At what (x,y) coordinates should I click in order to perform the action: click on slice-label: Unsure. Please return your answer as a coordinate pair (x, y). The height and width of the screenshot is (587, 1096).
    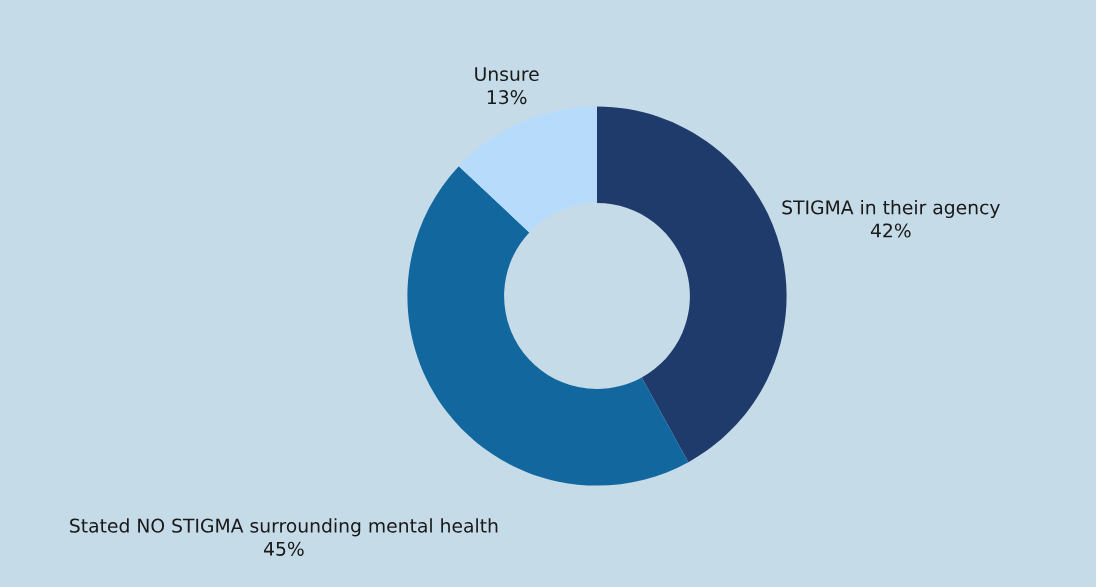
    Looking at the image, I should click on (507, 74).